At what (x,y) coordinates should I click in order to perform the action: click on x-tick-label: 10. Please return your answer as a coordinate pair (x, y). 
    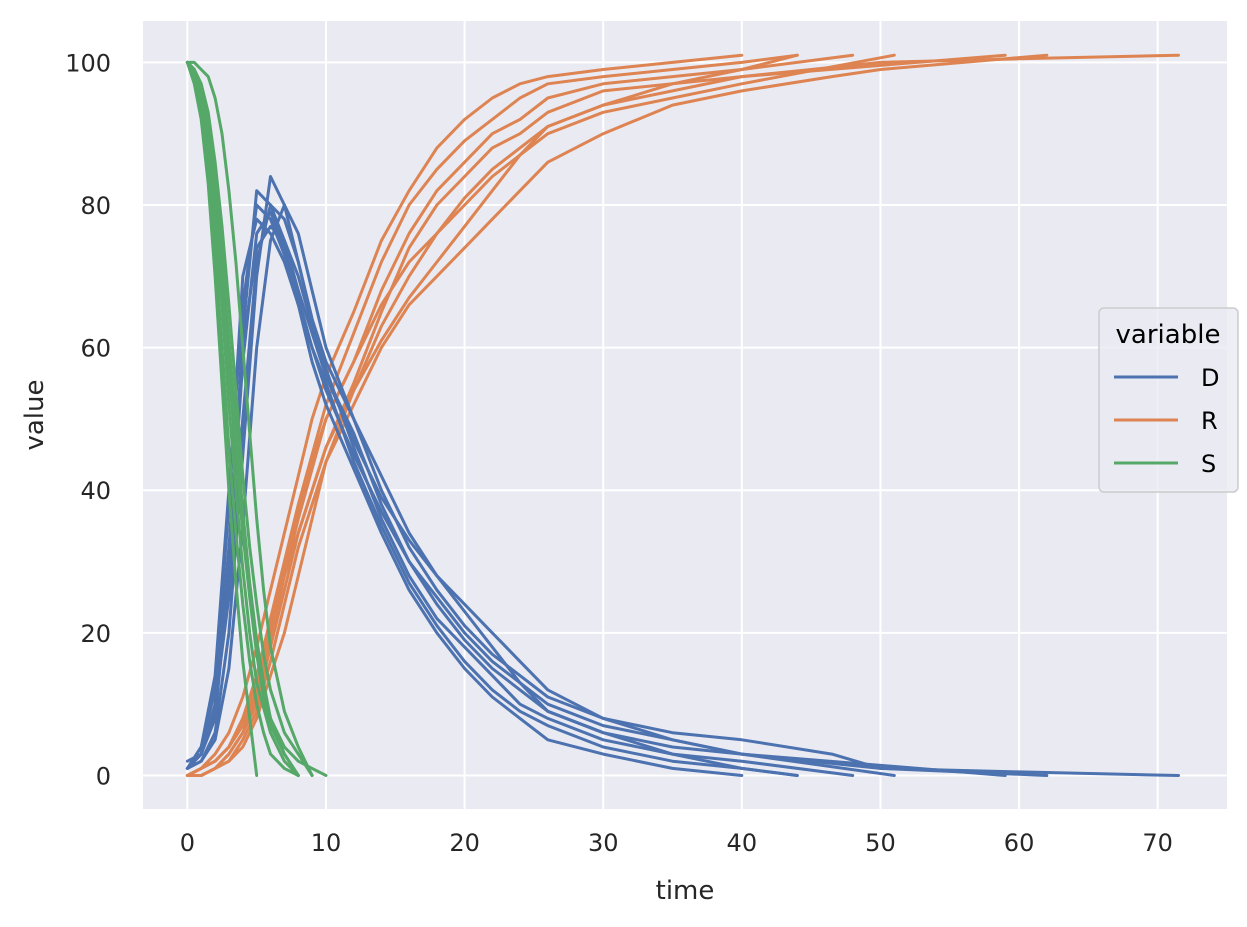
    Looking at the image, I should click on (326, 843).